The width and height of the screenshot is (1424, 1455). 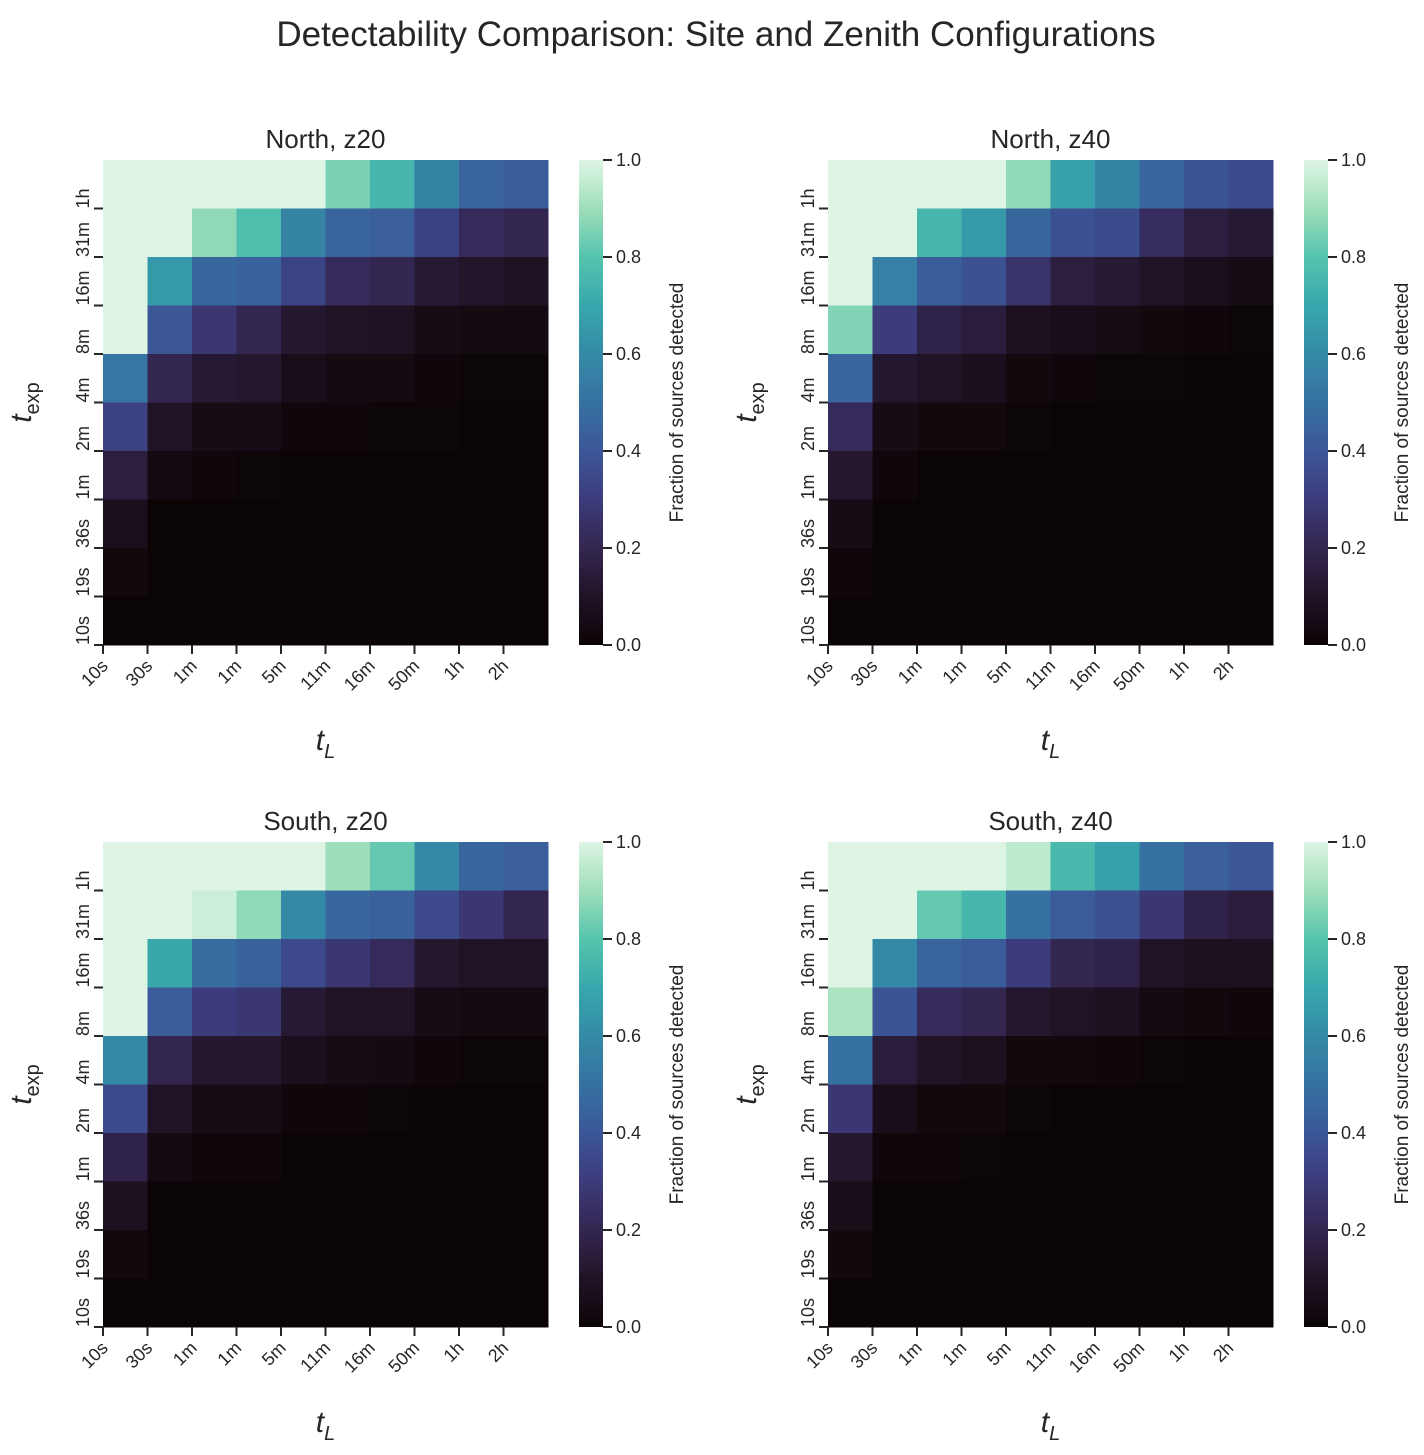 I want to click on x-tick-label: 50m, so click(x=403, y=675).